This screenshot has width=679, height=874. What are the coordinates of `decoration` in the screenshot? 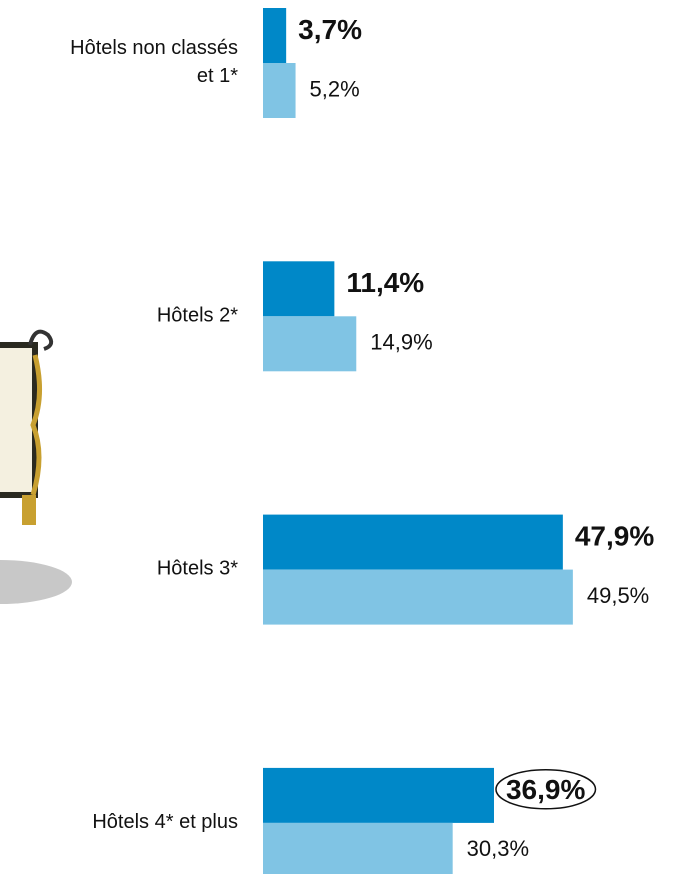 It's located at (36, 466).